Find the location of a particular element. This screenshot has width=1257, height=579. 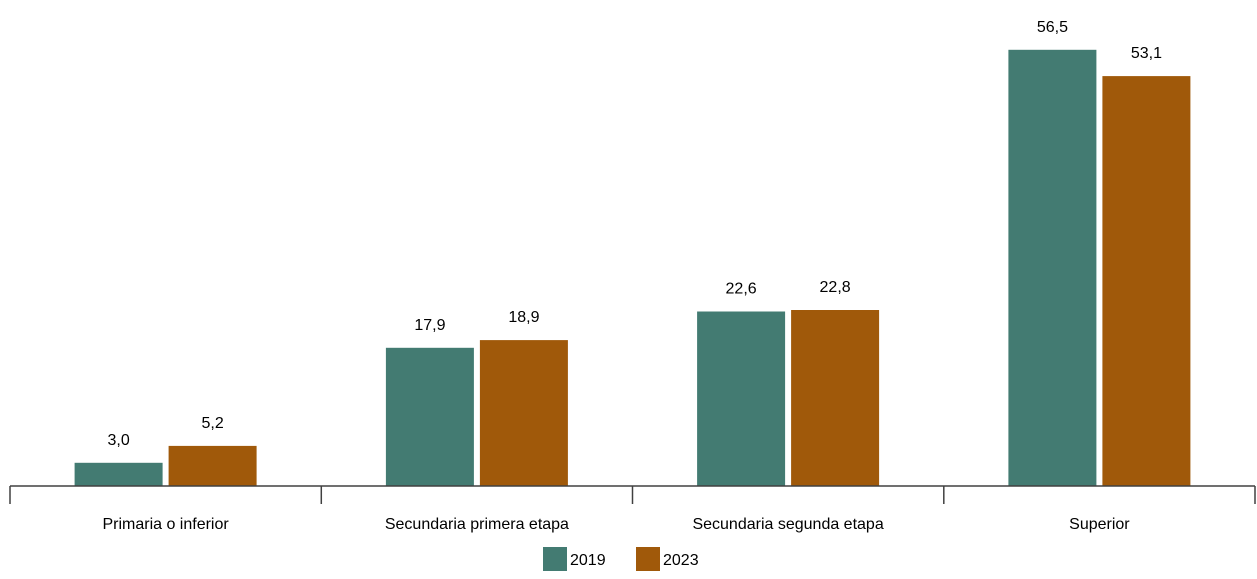

legend-label-2023: 2023 is located at coordinates (681, 560).